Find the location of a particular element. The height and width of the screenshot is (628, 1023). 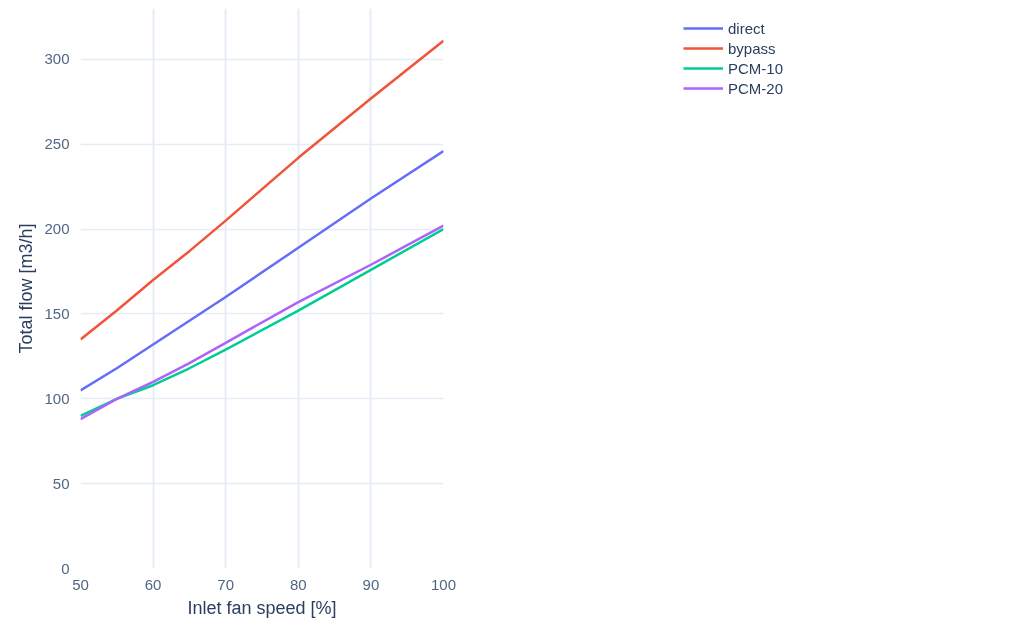

x-tick-label: 100 is located at coordinates (443, 584).